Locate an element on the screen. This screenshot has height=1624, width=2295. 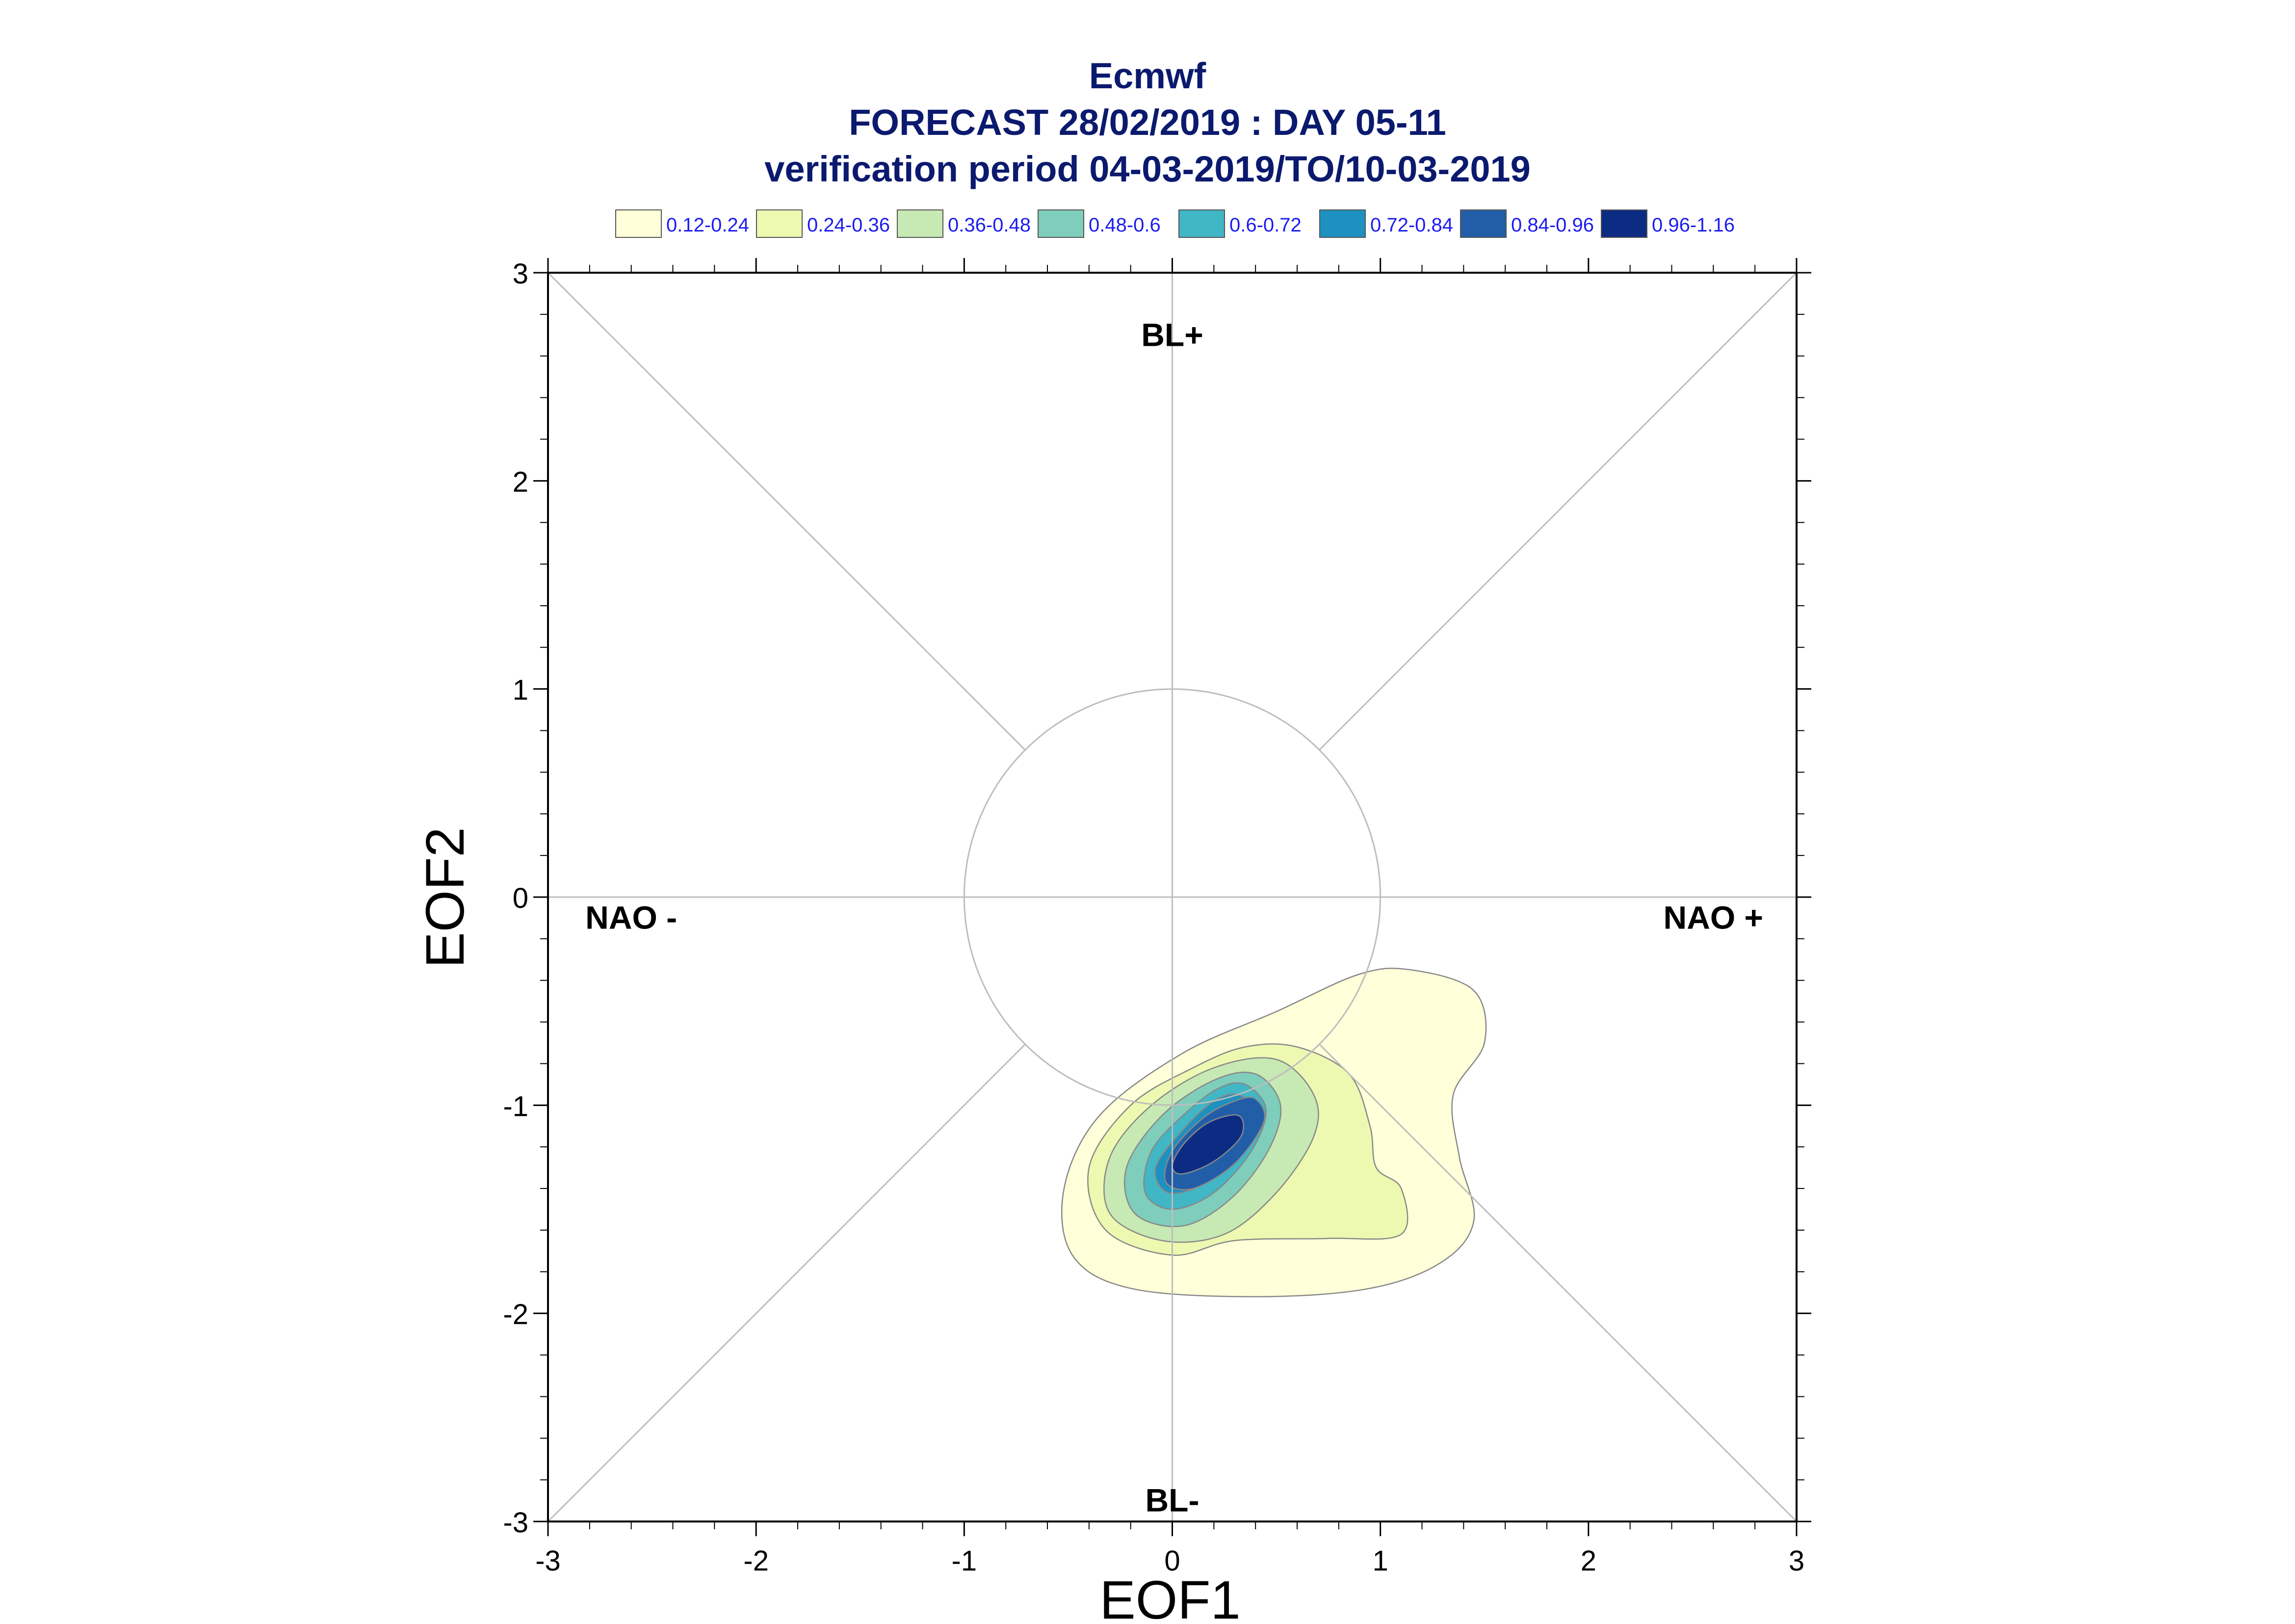
y-tick-label-0: -3 is located at coordinates (516, 1523).